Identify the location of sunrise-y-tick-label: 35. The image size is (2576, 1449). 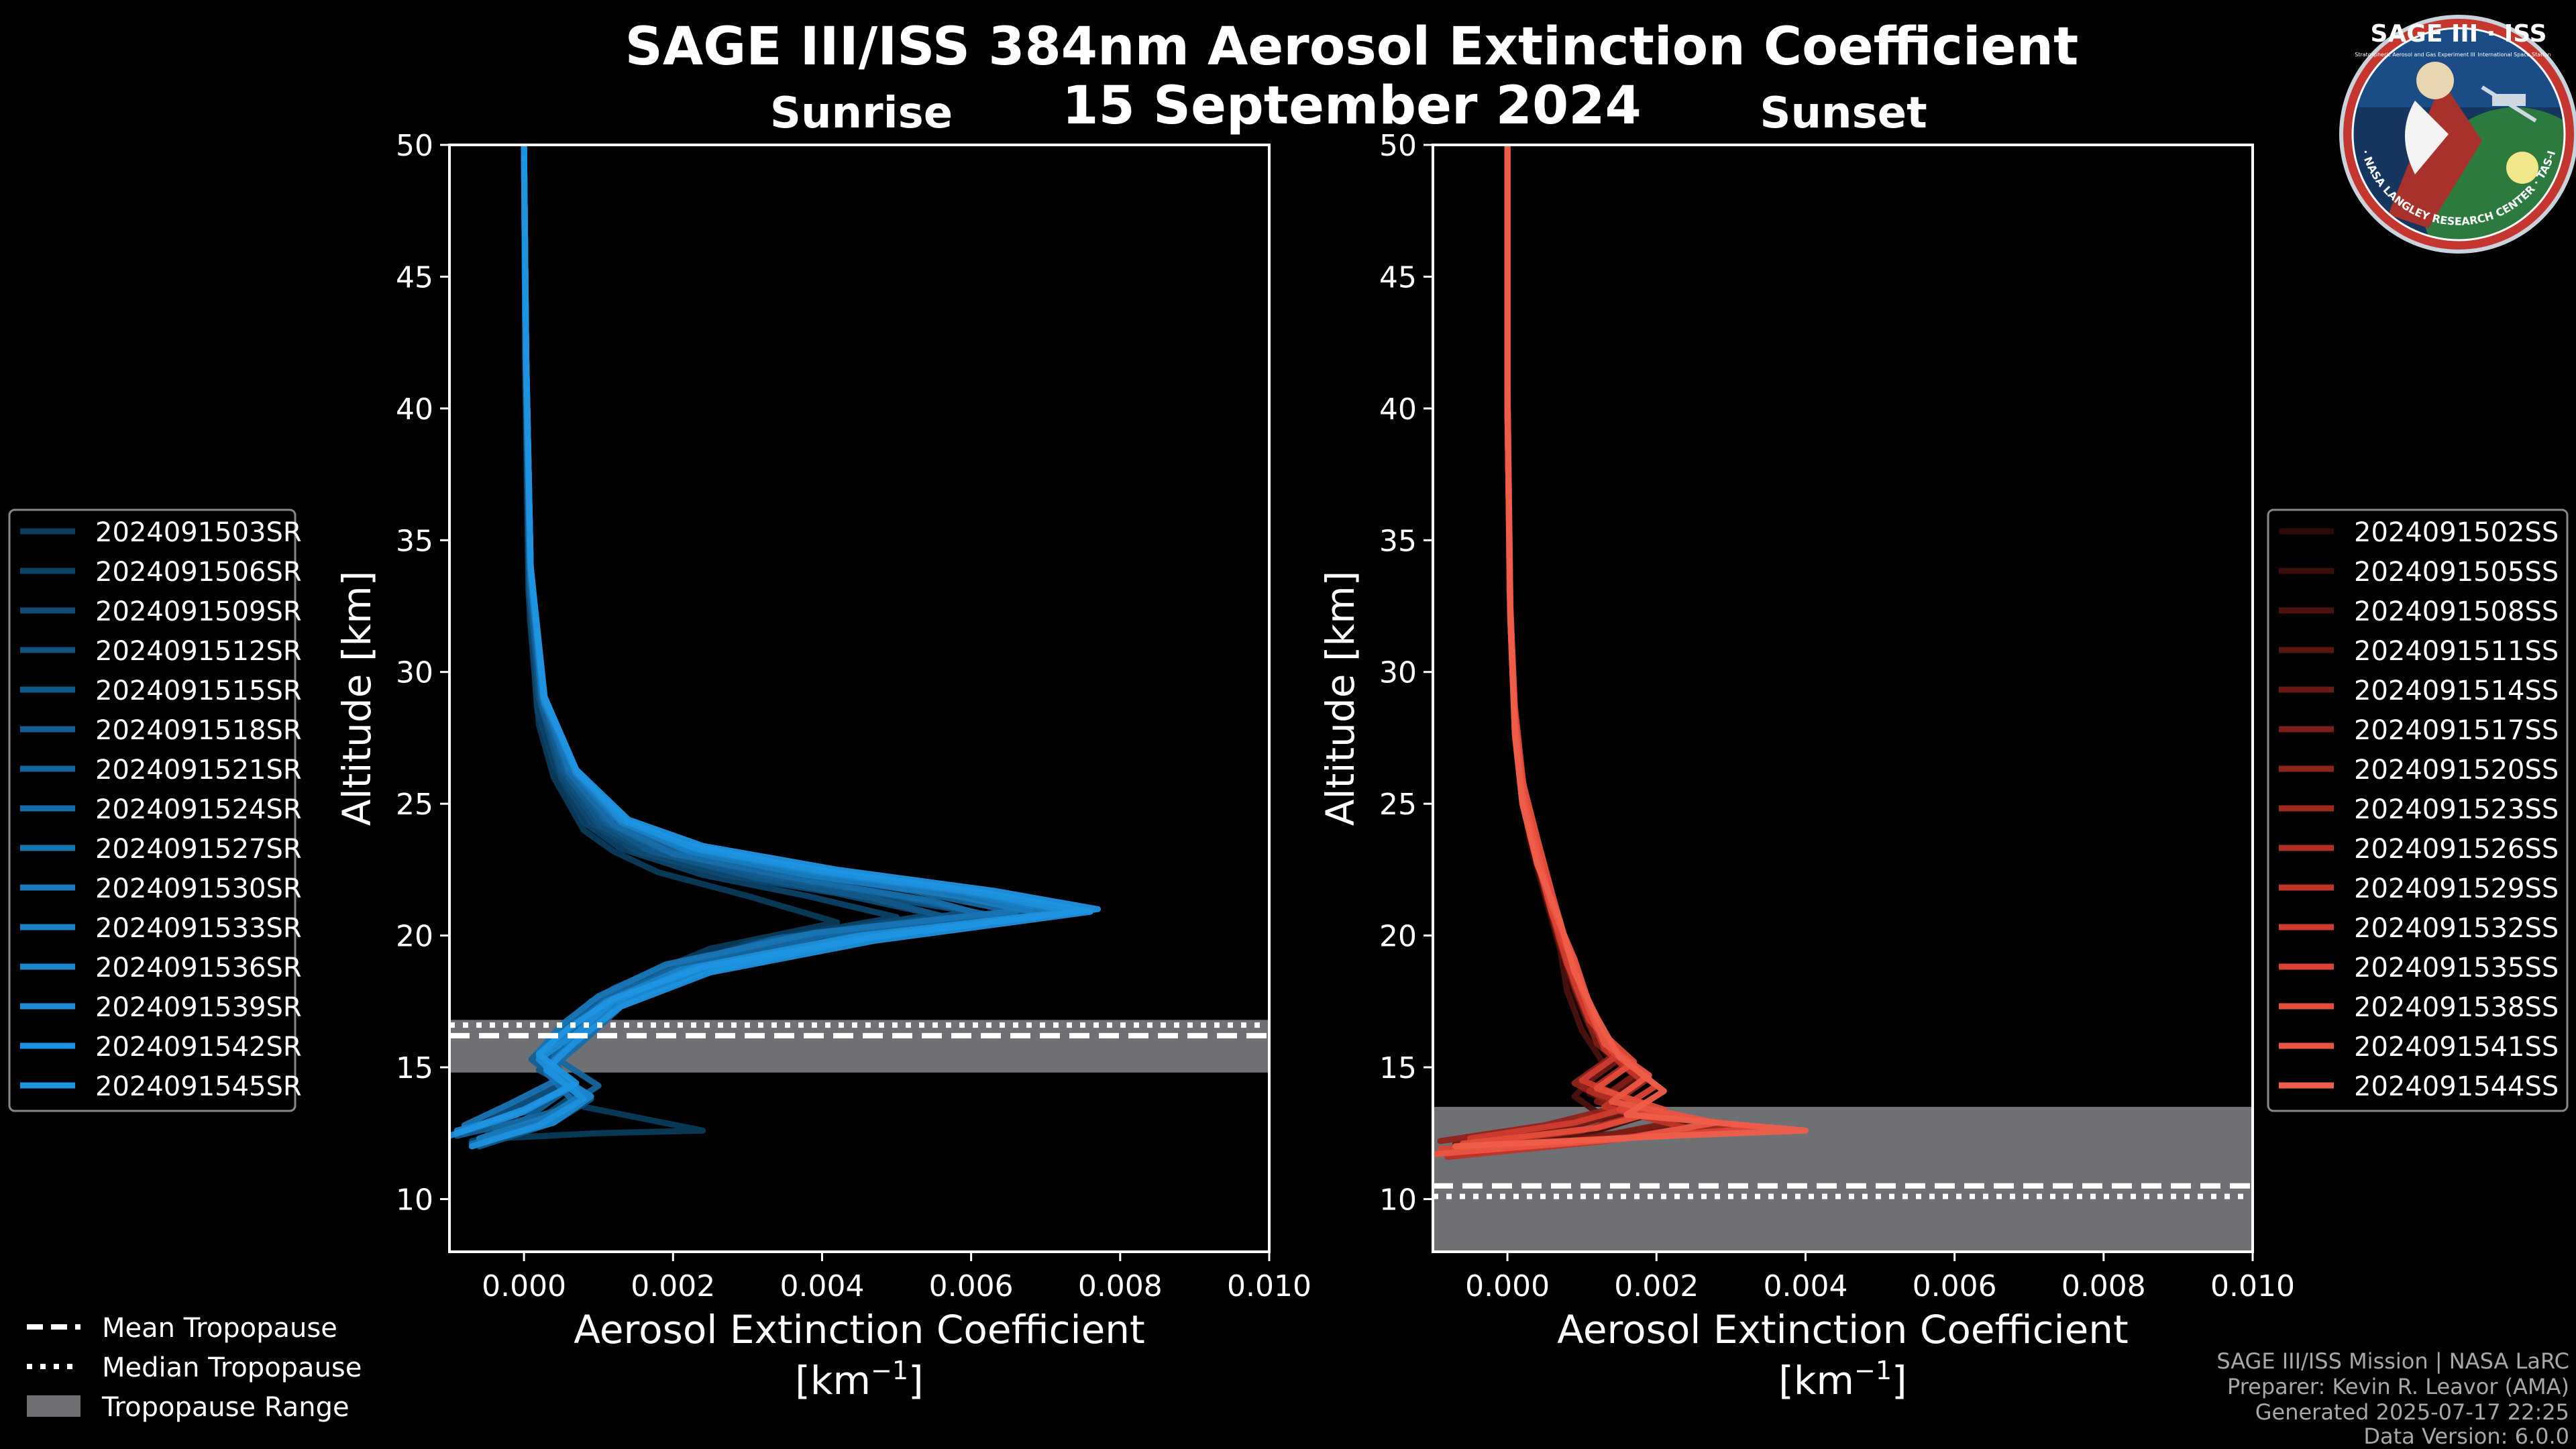
(414, 541).